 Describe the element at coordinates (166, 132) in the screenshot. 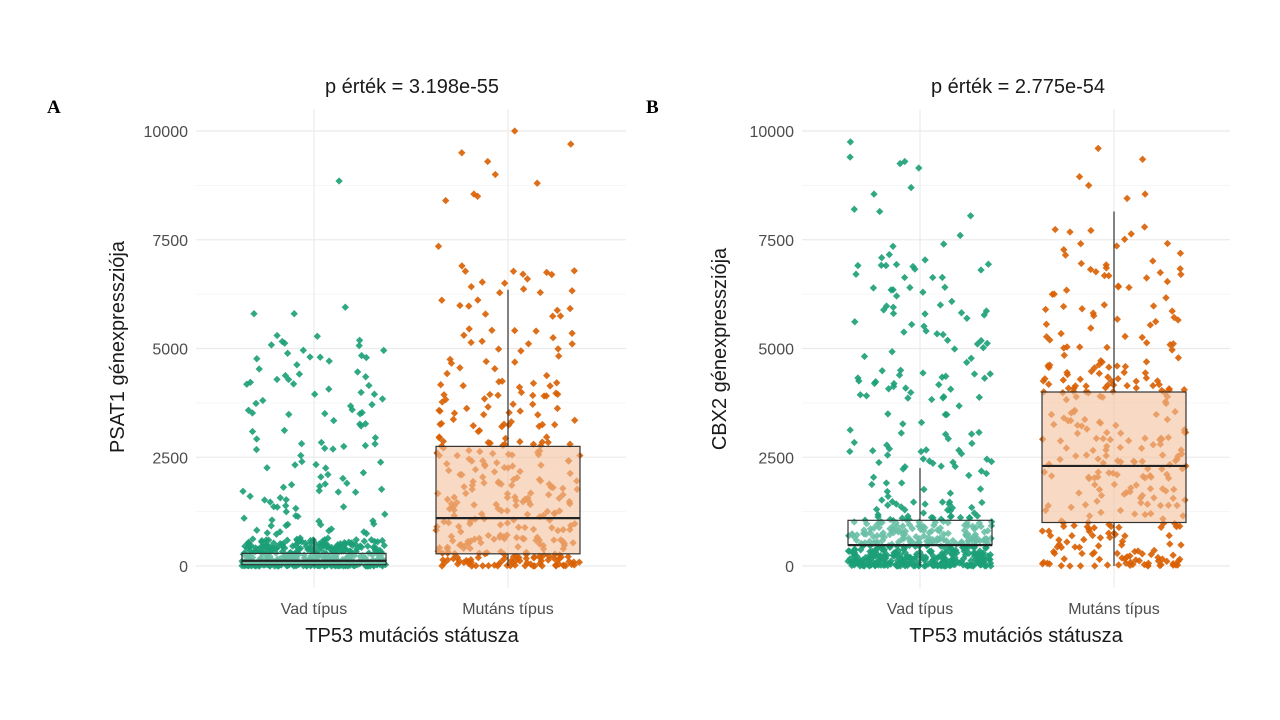

I see `y-tick-label: 10000` at that location.